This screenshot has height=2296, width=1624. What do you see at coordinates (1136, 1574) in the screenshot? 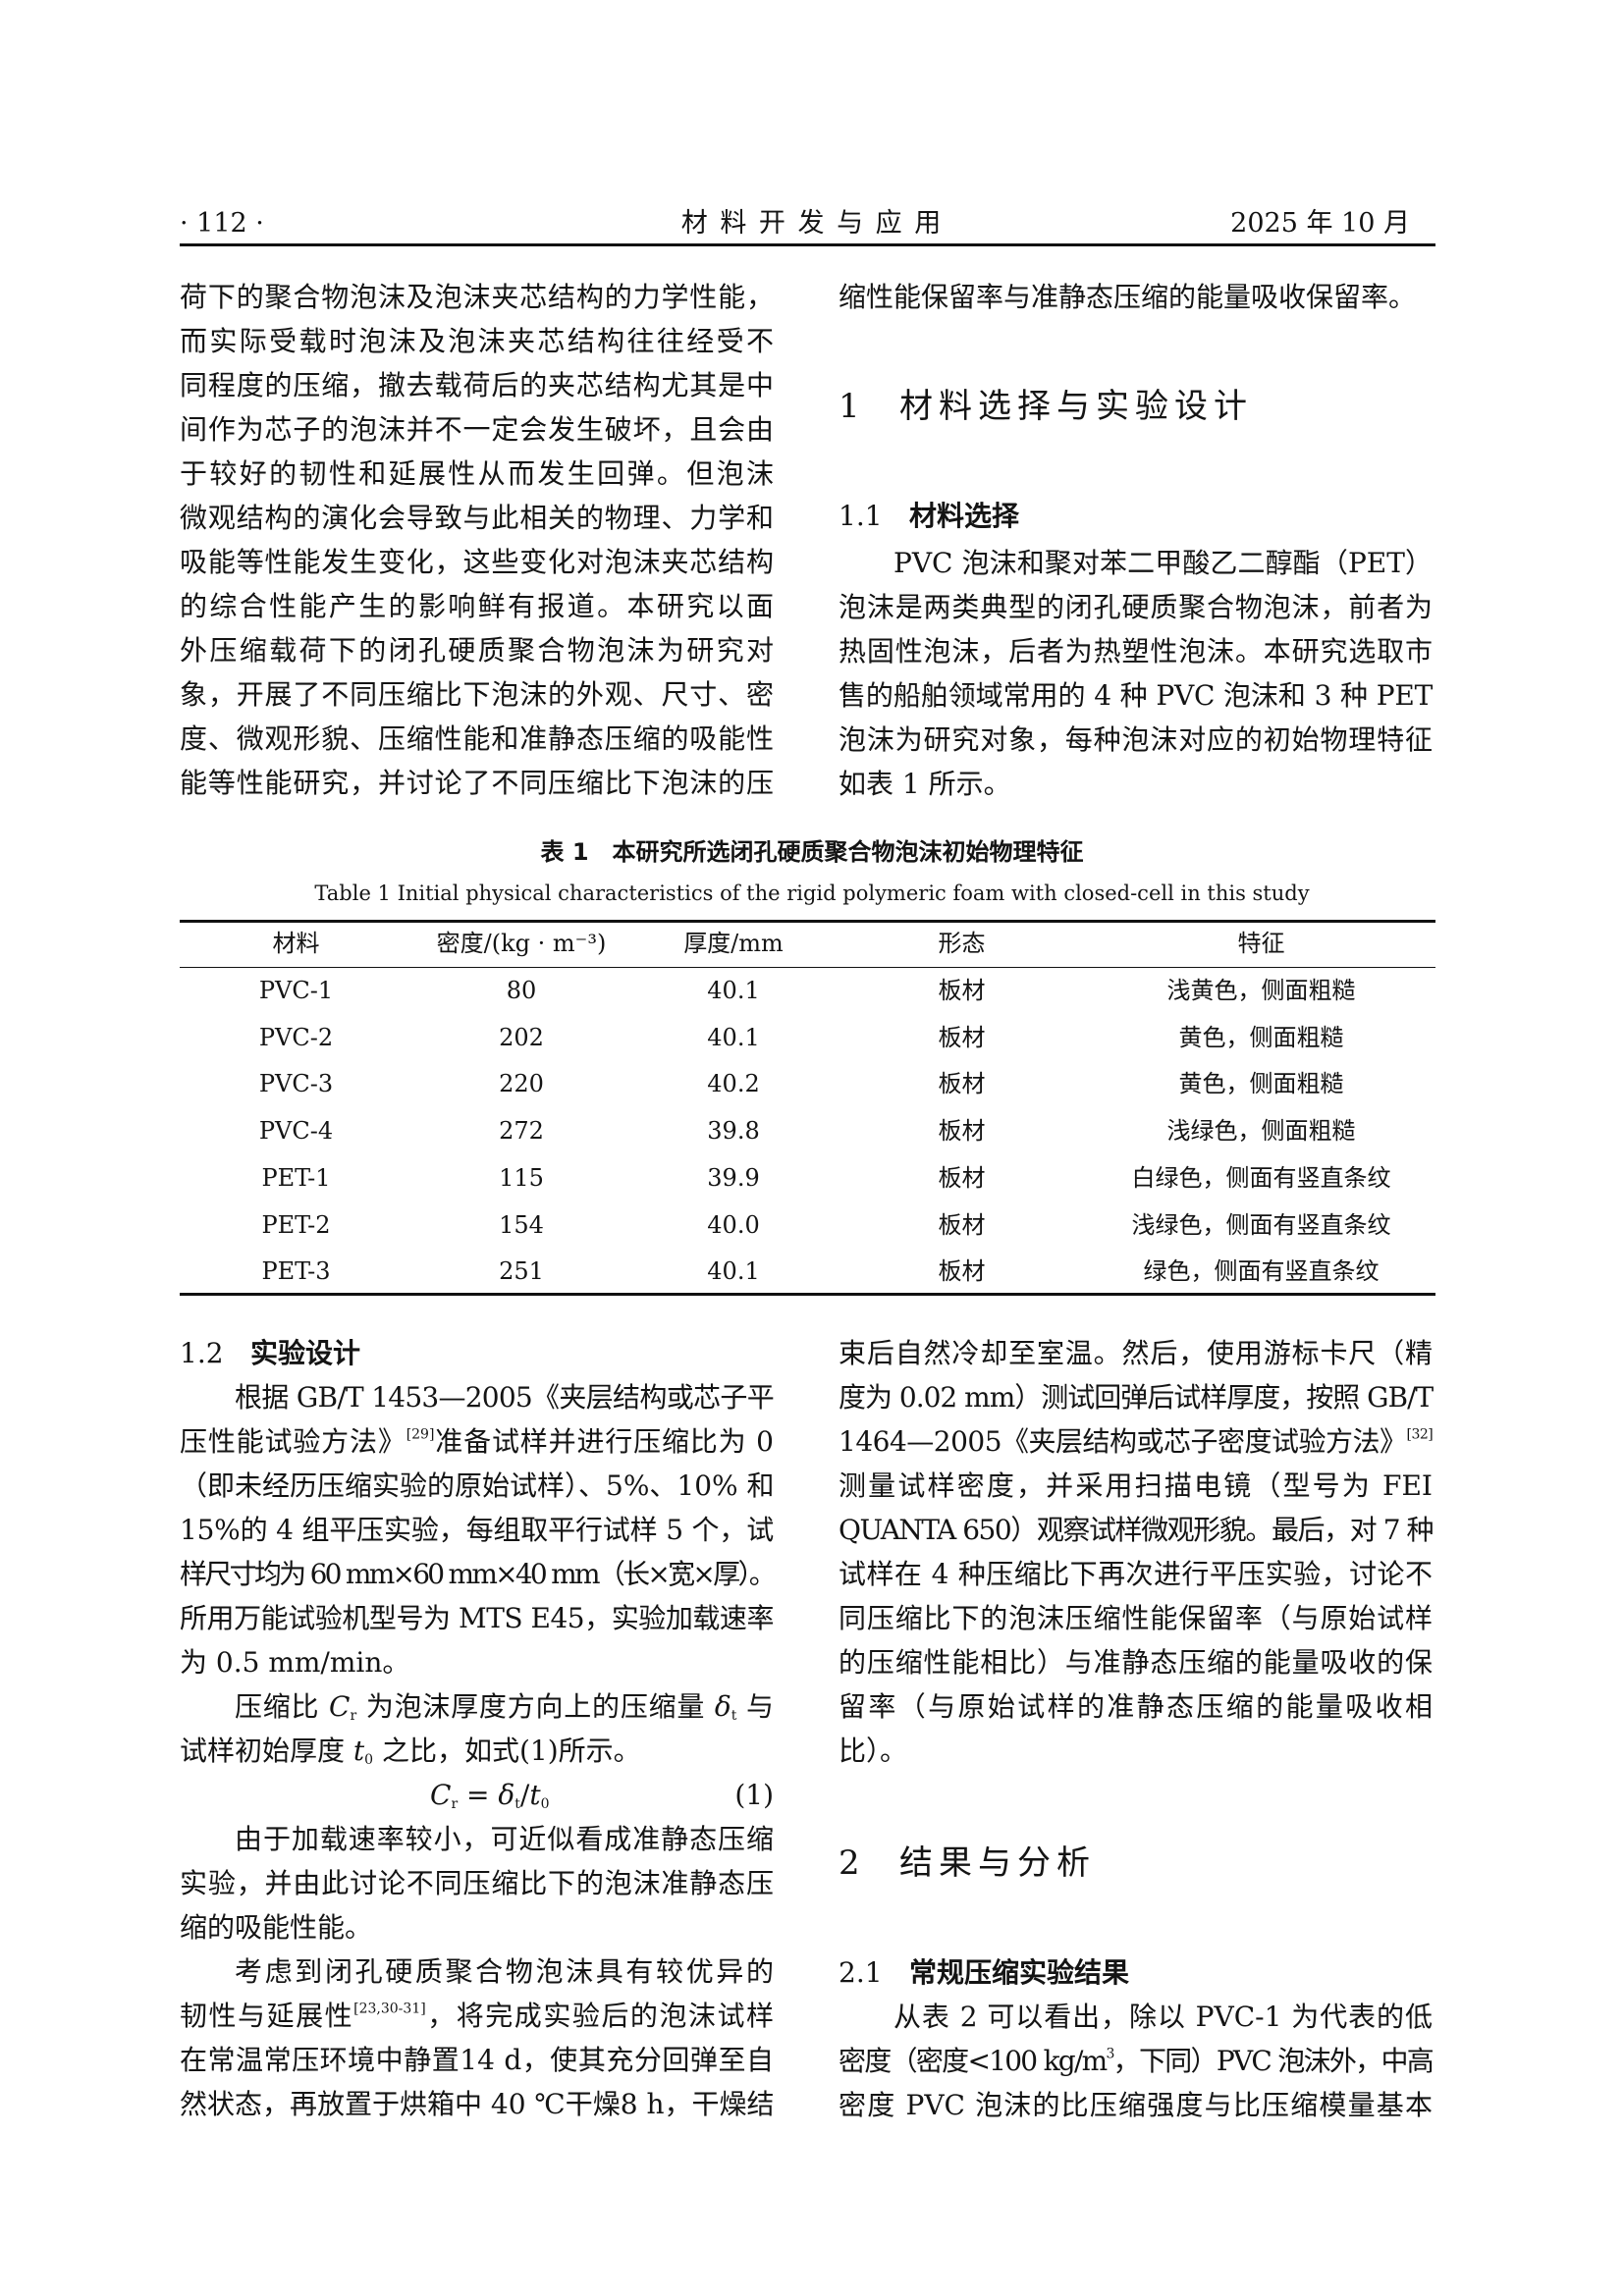
I see `text-line: 试样在 4 种压缩比下再次进行平压实验，讨论不` at bounding box center [1136, 1574].